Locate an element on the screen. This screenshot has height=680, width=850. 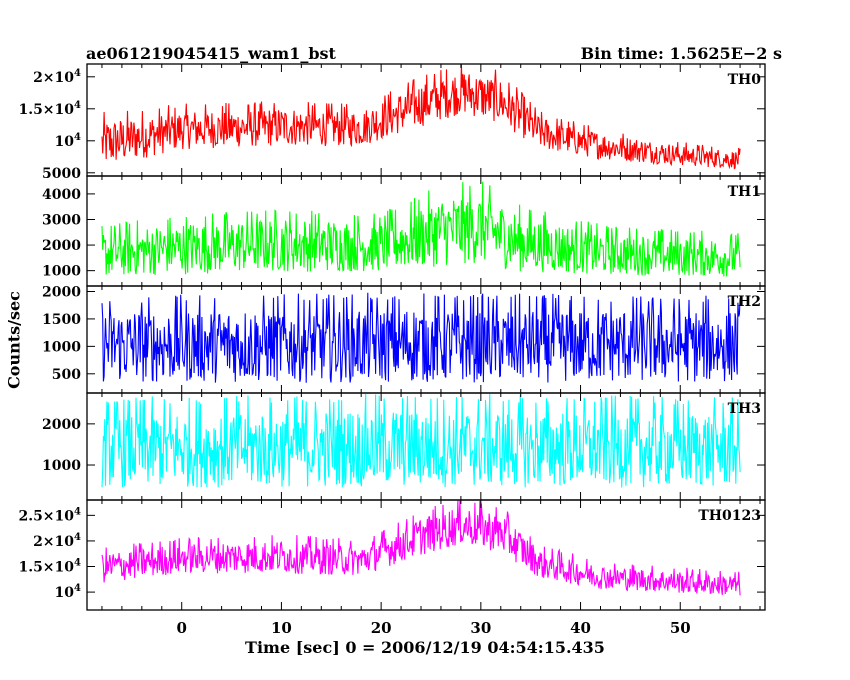
x-tick-label: 40 is located at coordinates (580, 628).